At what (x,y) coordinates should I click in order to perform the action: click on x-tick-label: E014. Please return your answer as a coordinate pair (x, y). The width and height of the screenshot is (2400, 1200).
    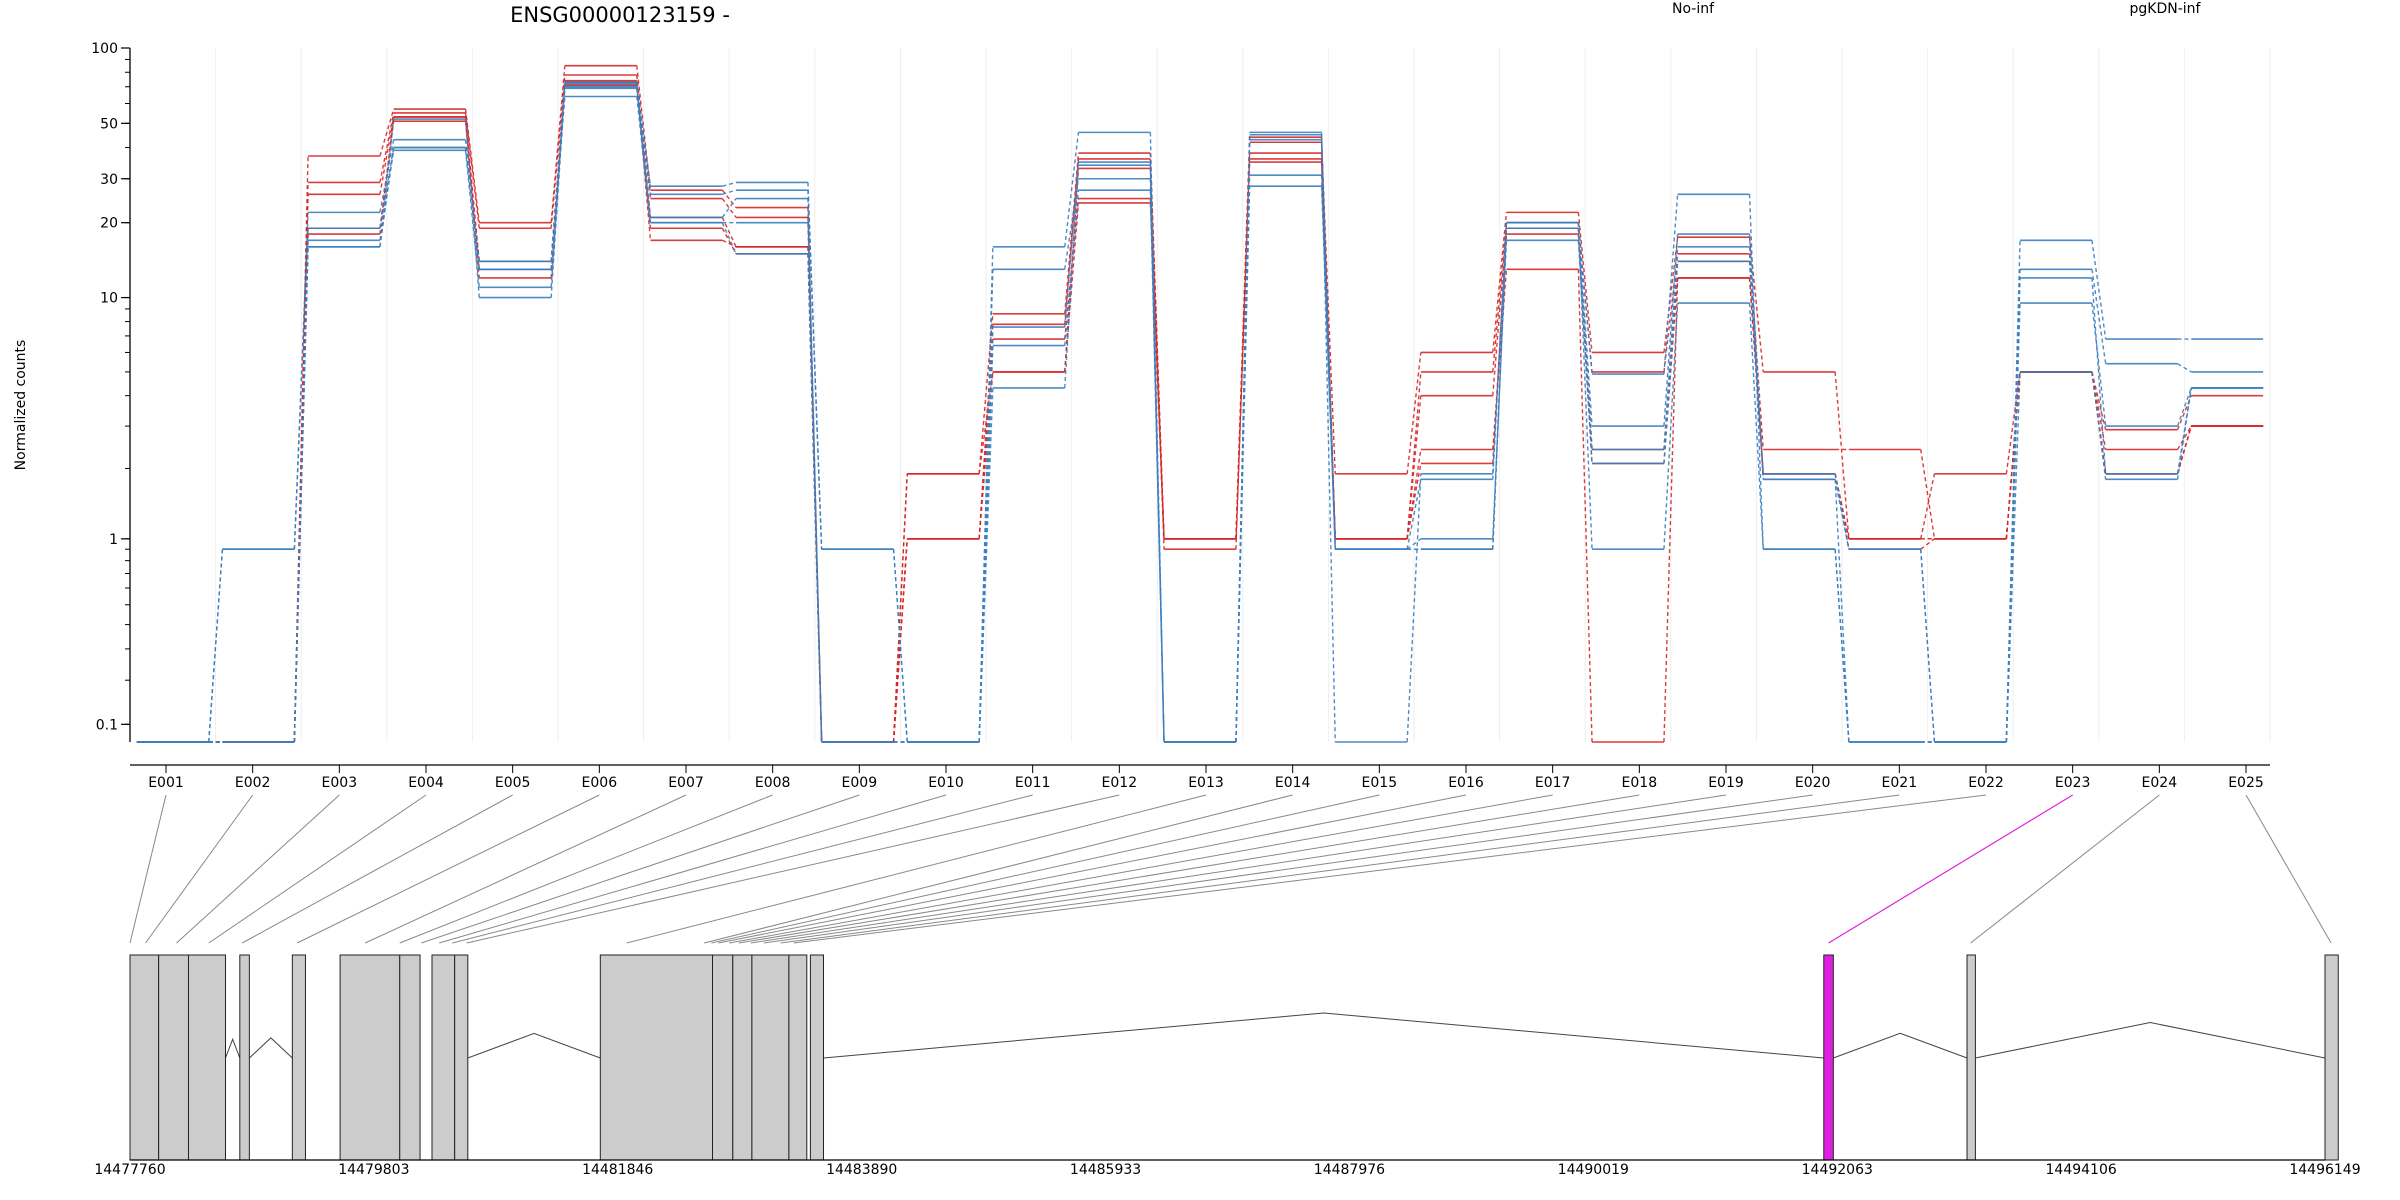
    Looking at the image, I should click on (1293, 783).